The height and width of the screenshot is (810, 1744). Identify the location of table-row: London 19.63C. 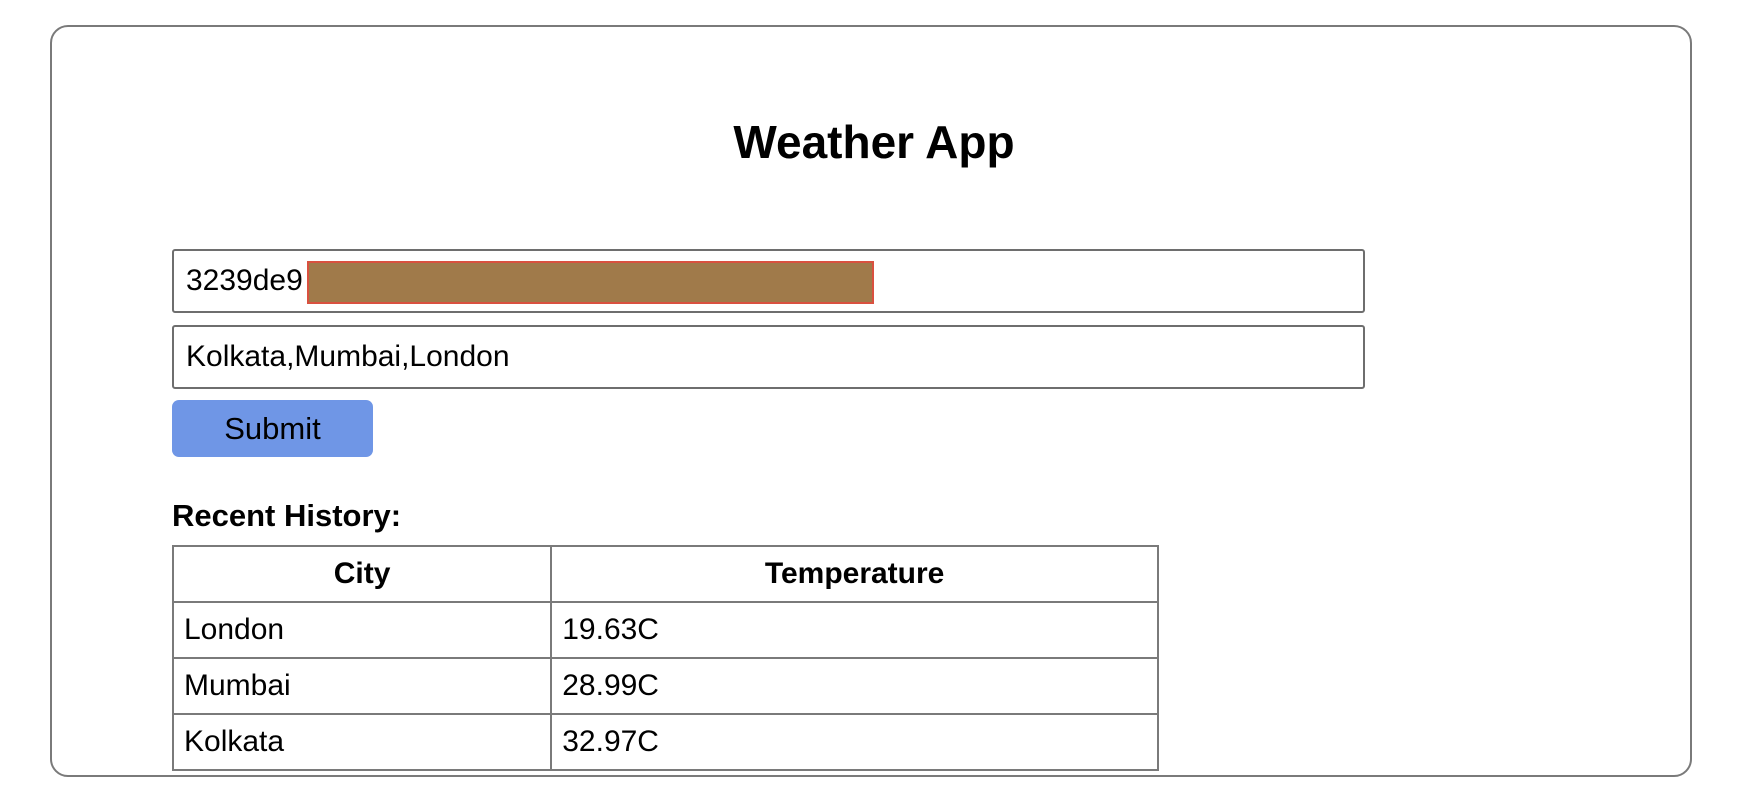
(665, 630).